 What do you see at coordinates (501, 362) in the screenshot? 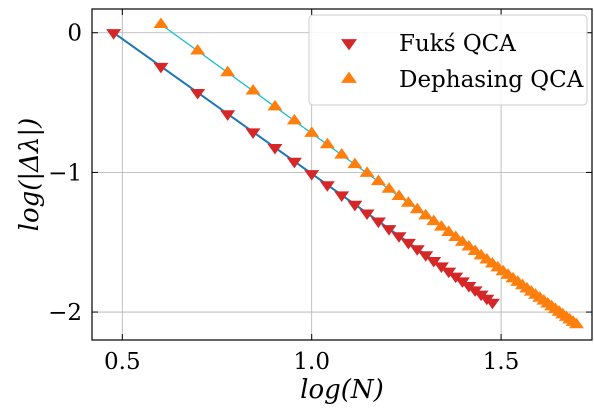
I see `x-tick-label: 1.5` at bounding box center [501, 362].